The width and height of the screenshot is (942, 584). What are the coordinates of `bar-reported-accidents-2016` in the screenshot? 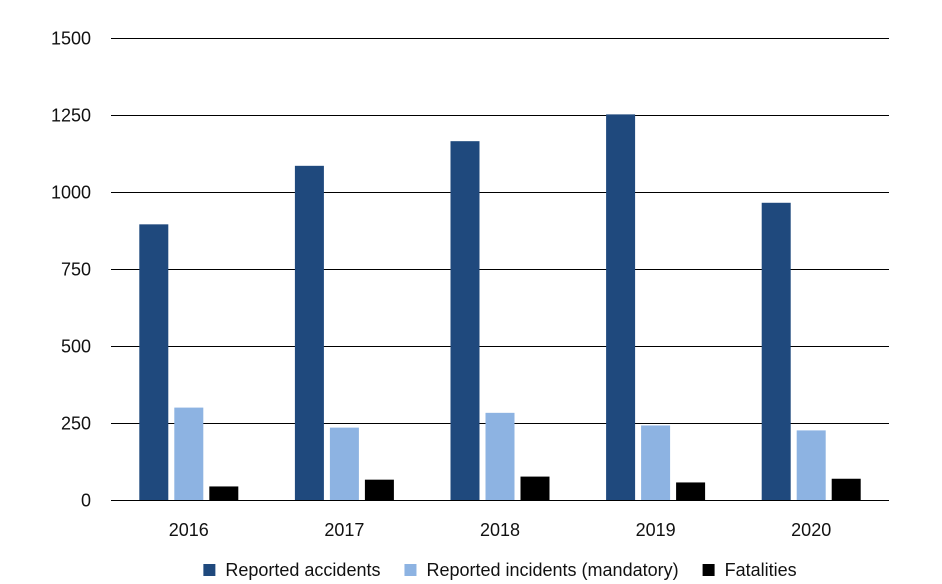 It's located at (154, 362).